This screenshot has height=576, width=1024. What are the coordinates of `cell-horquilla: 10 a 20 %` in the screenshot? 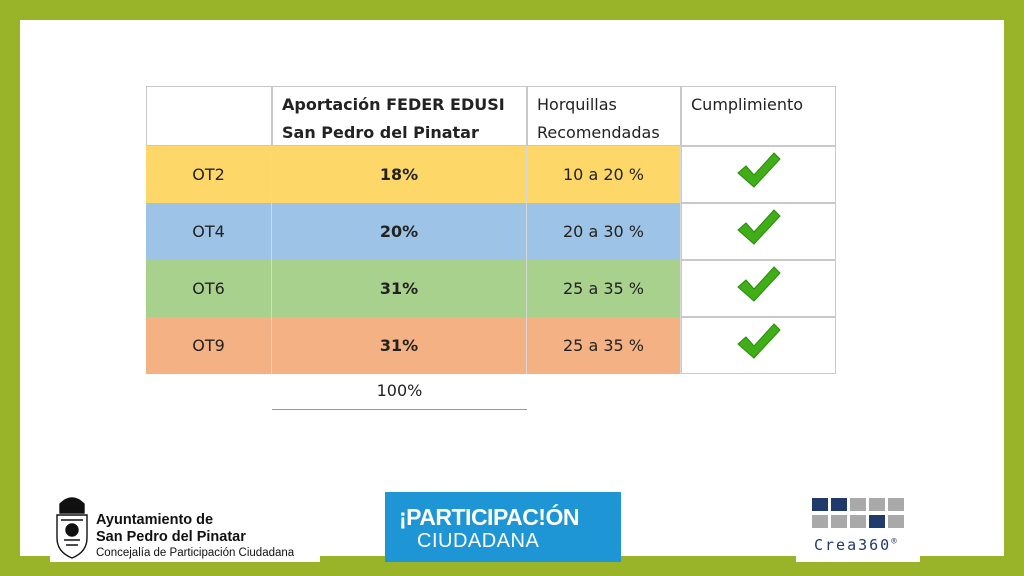 It's located at (604, 174).